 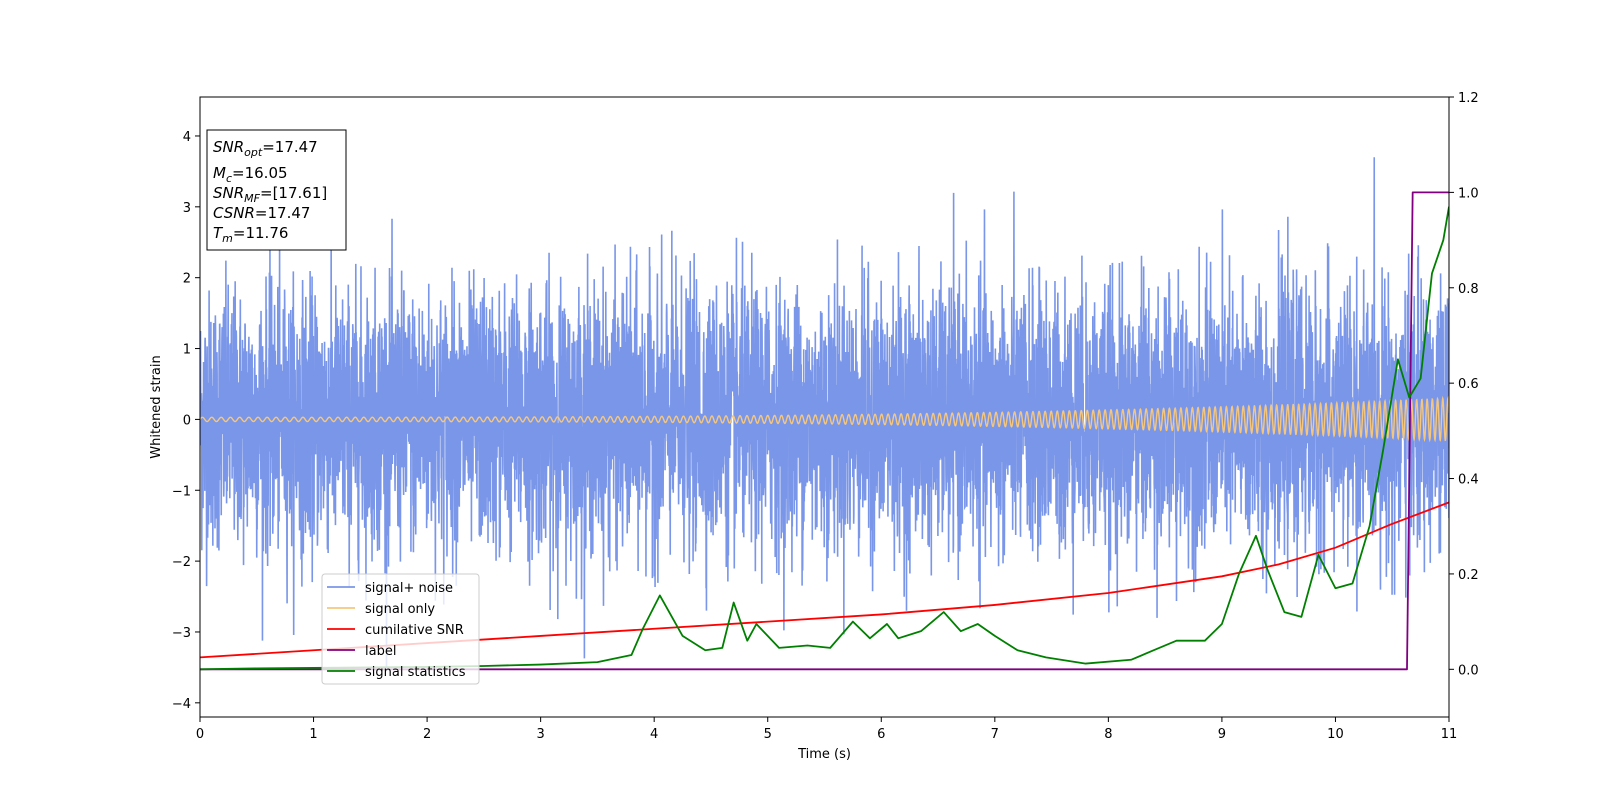 What do you see at coordinates (1335, 734) in the screenshot?
I see `x-tick-label: 10` at bounding box center [1335, 734].